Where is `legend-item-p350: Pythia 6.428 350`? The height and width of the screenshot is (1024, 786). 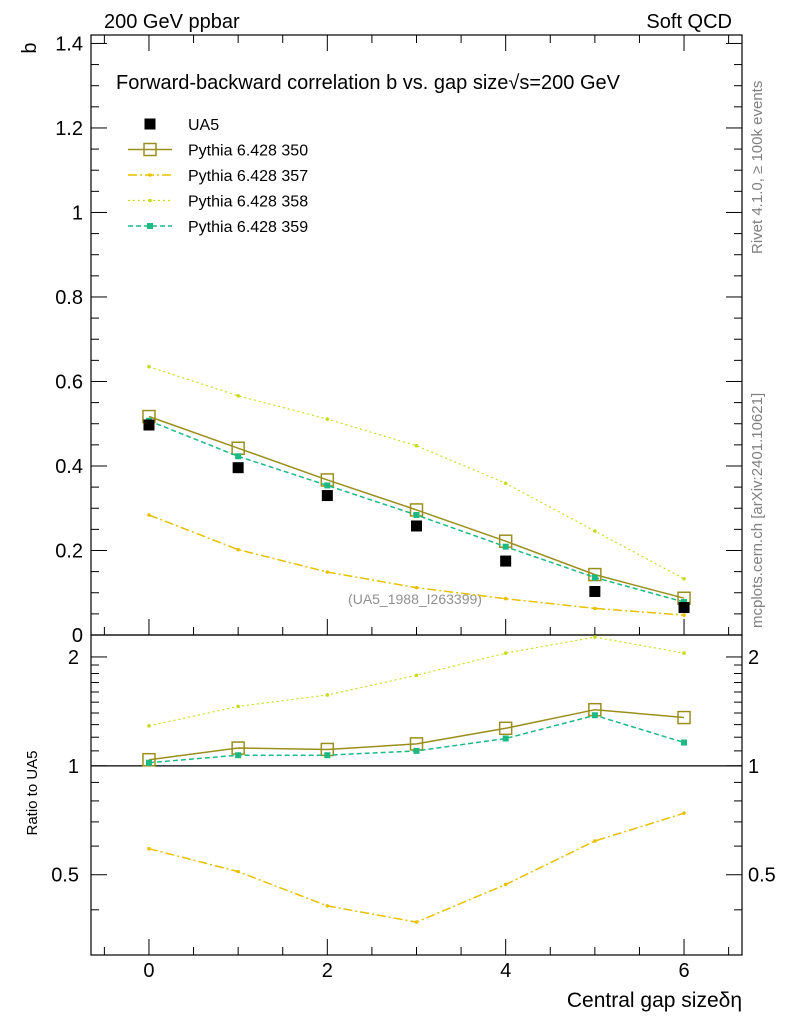
legend-item-p350: Pythia 6.428 350 is located at coordinates (218, 151).